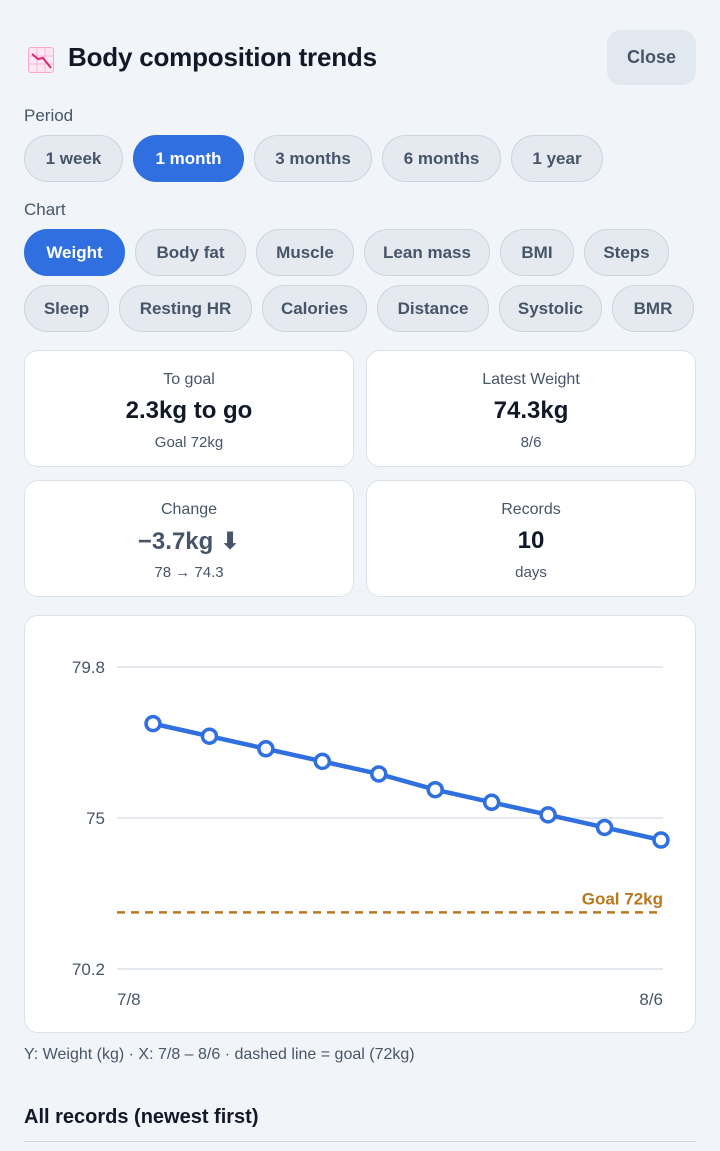 Image resolution: width=720 pixels, height=1151 pixels. What do you see at coordinates (531, 379) in the screenshot?
I see `latest-weight-label: Latest Weight` at bounding box center [531, 379].